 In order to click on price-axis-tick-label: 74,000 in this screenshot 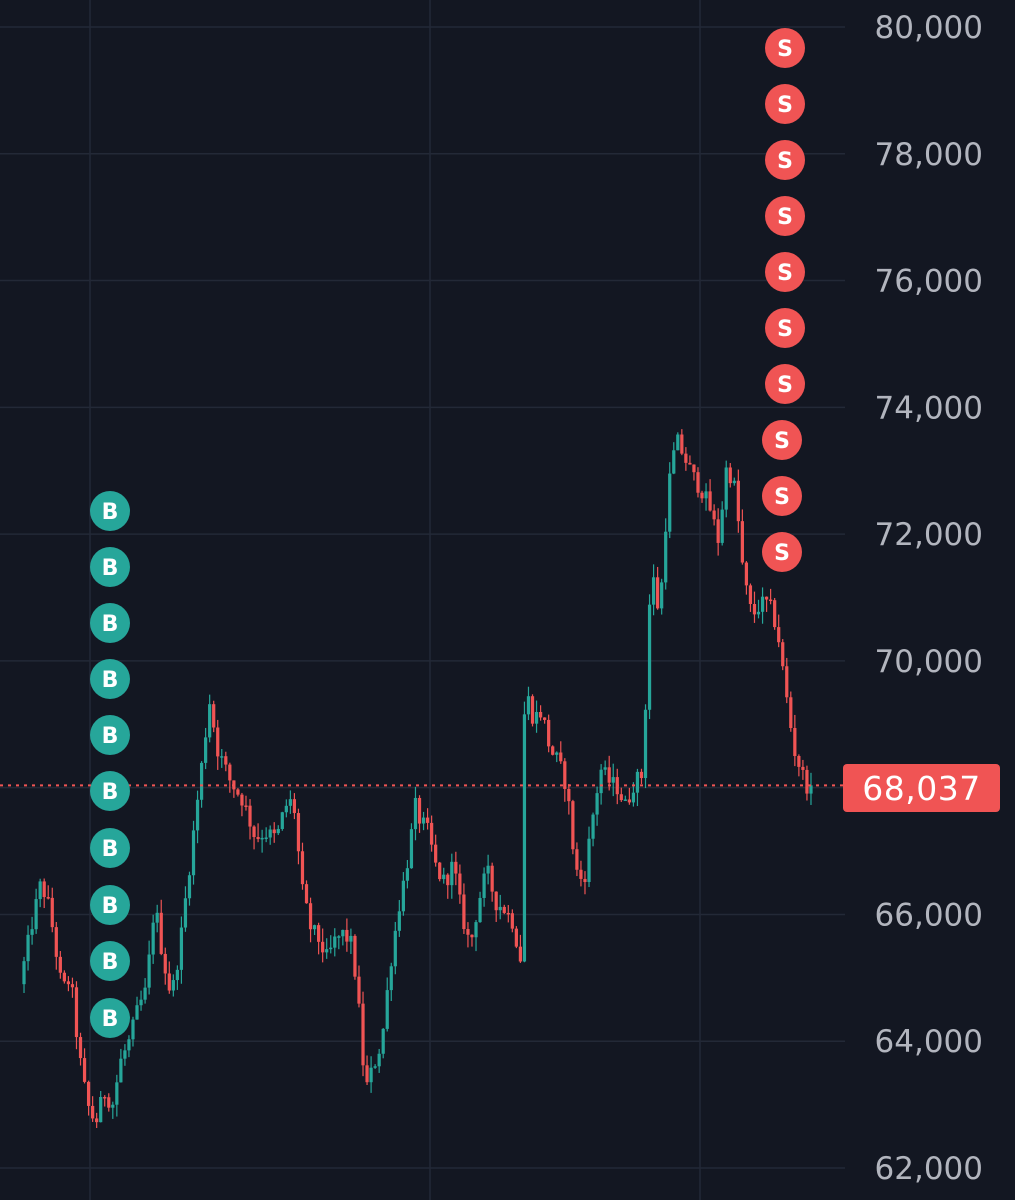, I will do `click(929, 408)`.